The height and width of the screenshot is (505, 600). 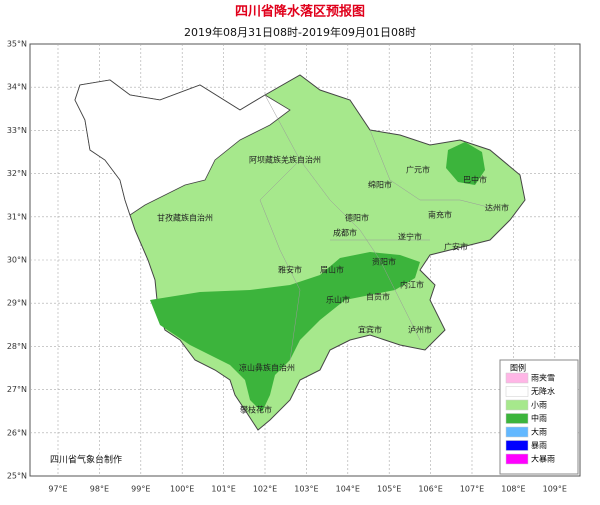 I want to click on lat-label: 33°N, so click(x=17, y=130).